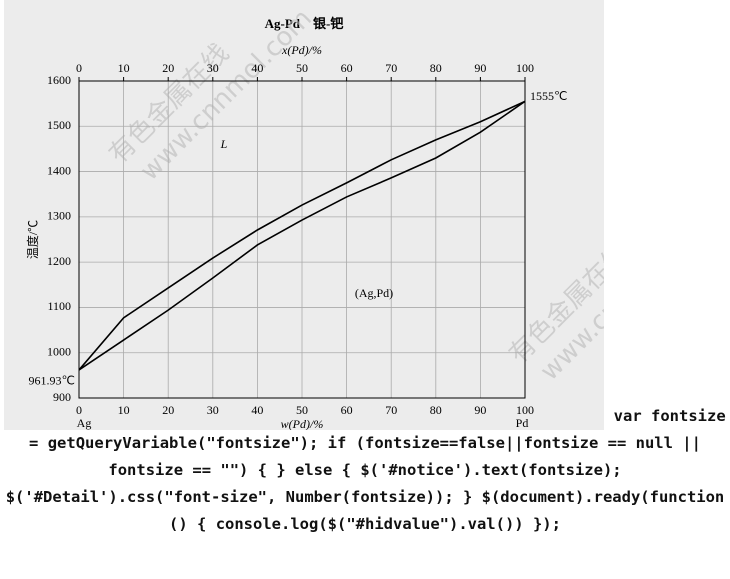 The width and height of the screenshot is (730, 579). Describe the element at coordinates (224, 144) in the screenshot. I see `annotation: L` at that location.